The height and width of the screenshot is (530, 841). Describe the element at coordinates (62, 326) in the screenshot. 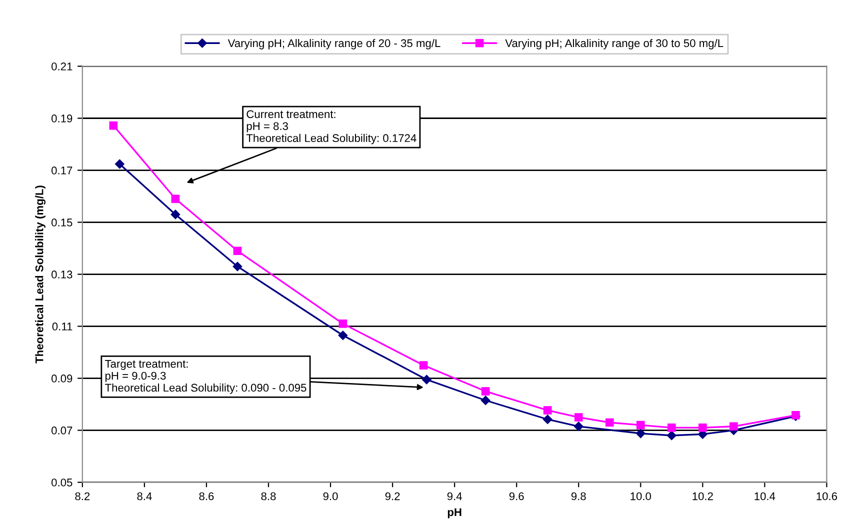

I see `y-tick-label: 0.11` at that location.